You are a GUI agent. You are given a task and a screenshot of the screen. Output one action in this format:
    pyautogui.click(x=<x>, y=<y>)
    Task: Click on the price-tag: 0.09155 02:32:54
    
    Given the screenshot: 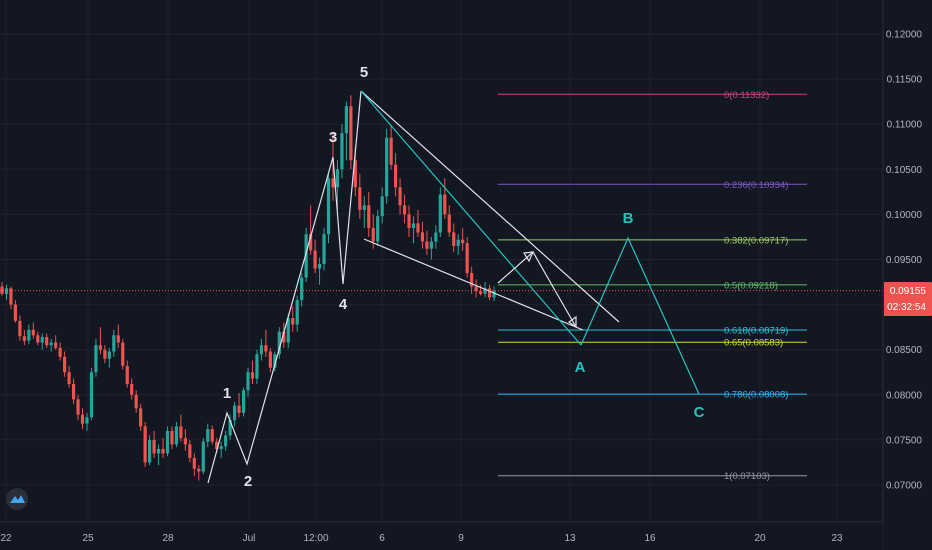 What is the action you would take?
    pyautogui.click(x=908, y=299)
    